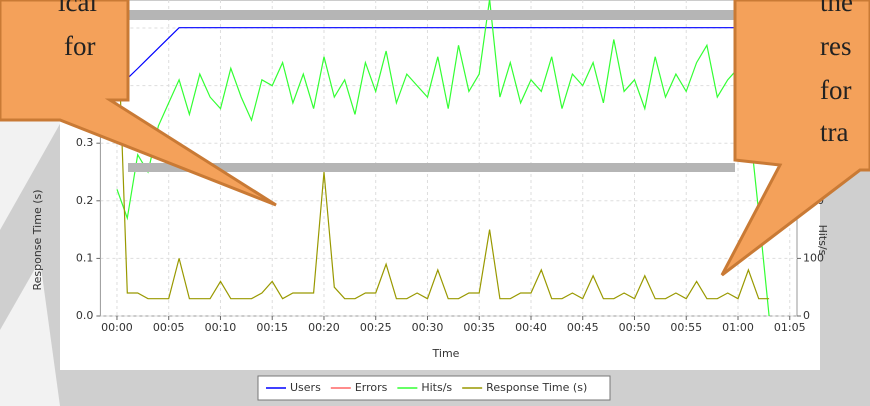 The width and height of the screenshot is (870, 406). I want to click on x-tick-label: 01:00, so click(738, 327).